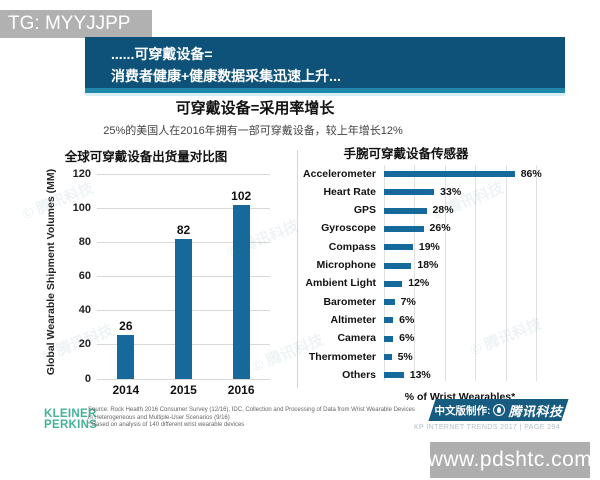 Image resolution: width=600 pixels, height=480 pixels. I want to click on diagonal-watermark: © 腾讯科技, so click(58, 201).